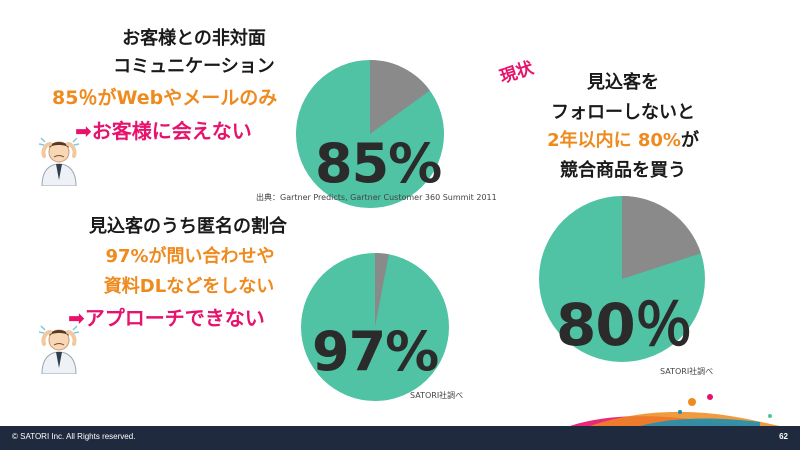 This screenshot has height=450, width=800. Describe the element at coordinates (165, 98) in the screenshot. I see `left-top-line3: 85％がWebやメールのみ` at that location.